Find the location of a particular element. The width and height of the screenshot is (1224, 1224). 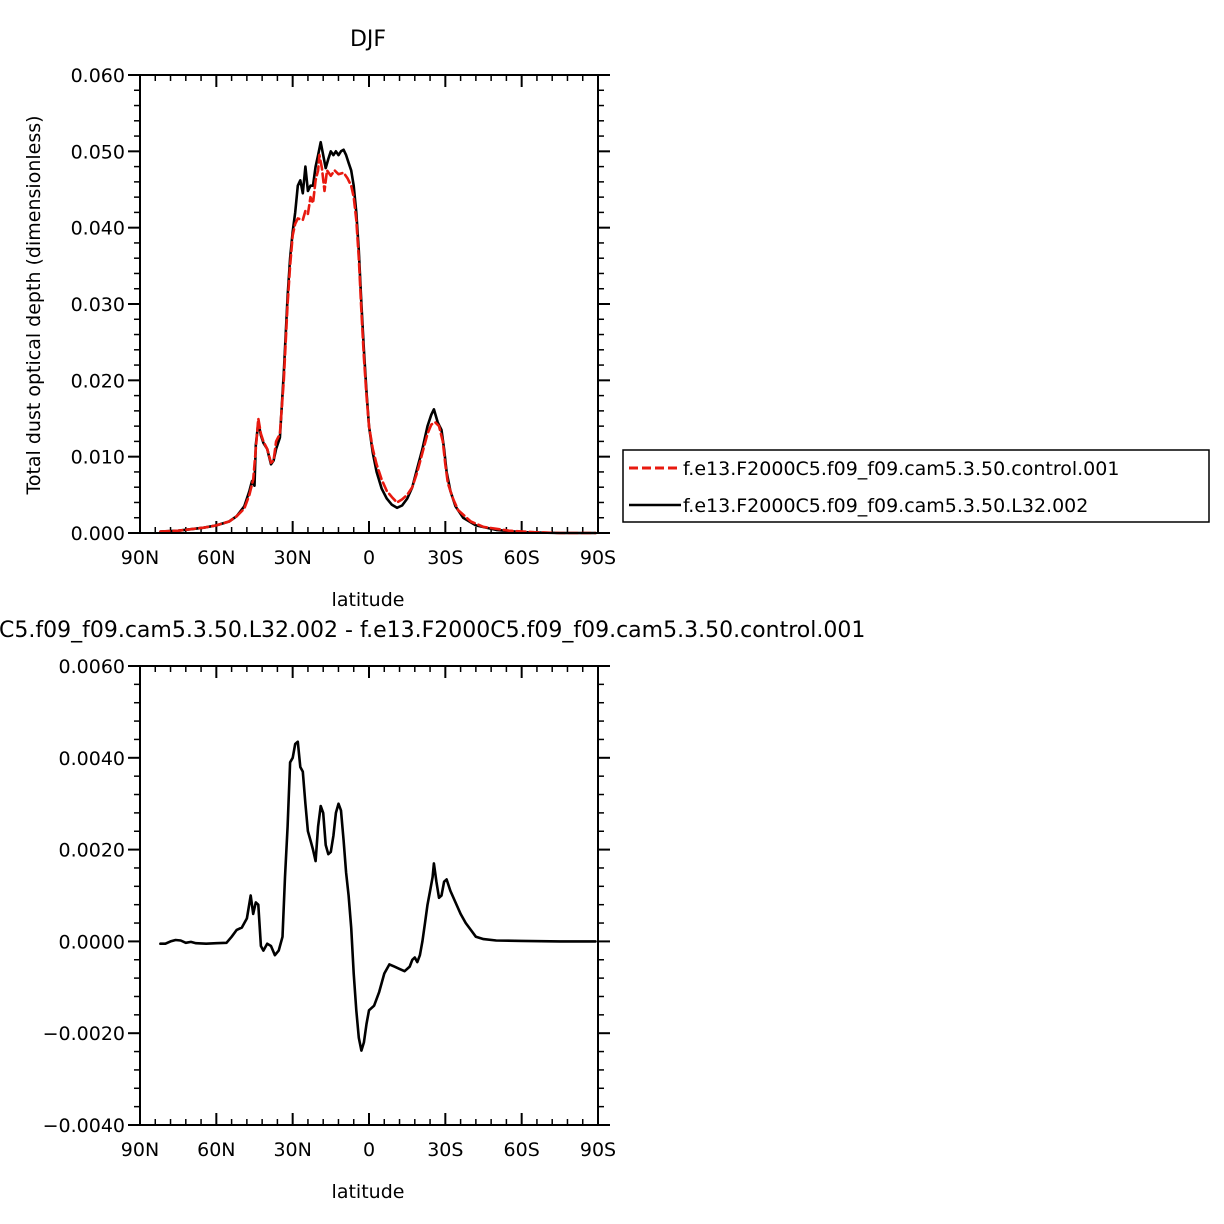

top-xtick-label: 30N is located at coordinates (292, 558).